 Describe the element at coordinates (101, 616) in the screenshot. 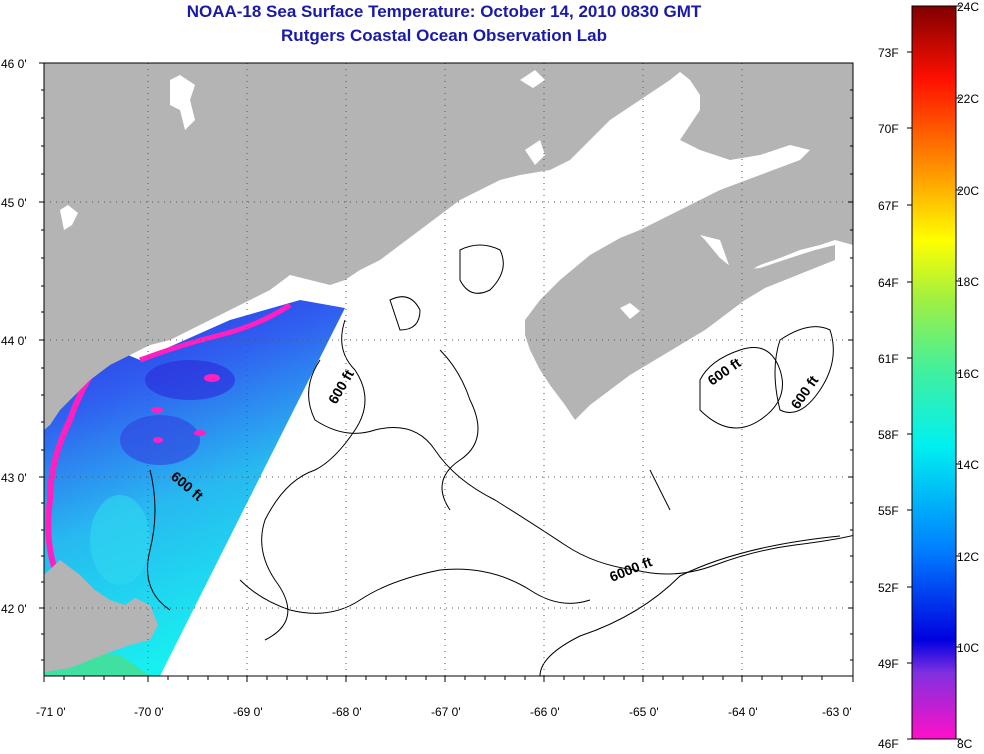

I see `cape-cod-land` at that location.